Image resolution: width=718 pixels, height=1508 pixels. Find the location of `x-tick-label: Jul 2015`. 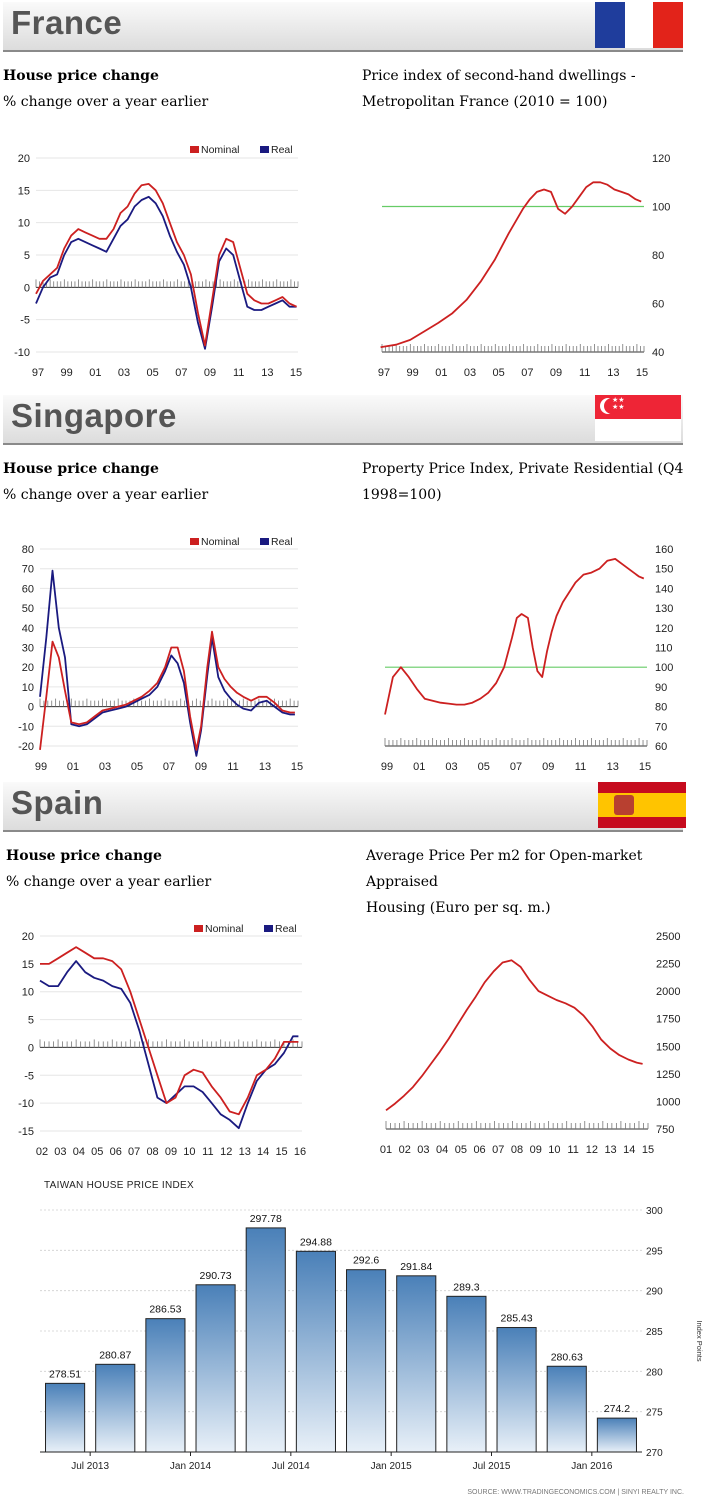

x-tick-label: Jul 2015 is located at coordinates (492, 1466).